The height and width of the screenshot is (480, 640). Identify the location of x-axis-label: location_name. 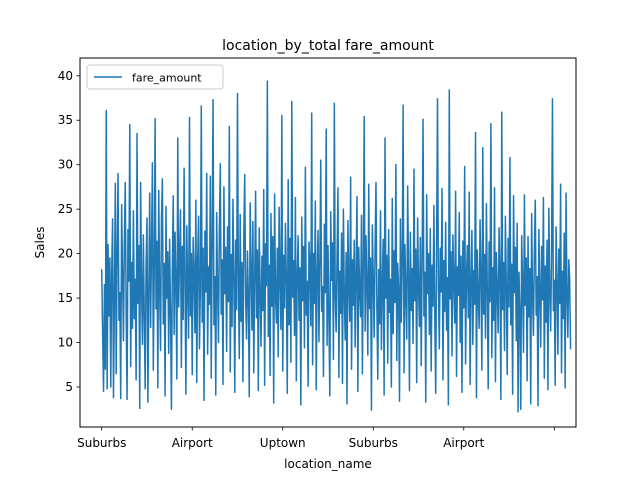
(328, 464).